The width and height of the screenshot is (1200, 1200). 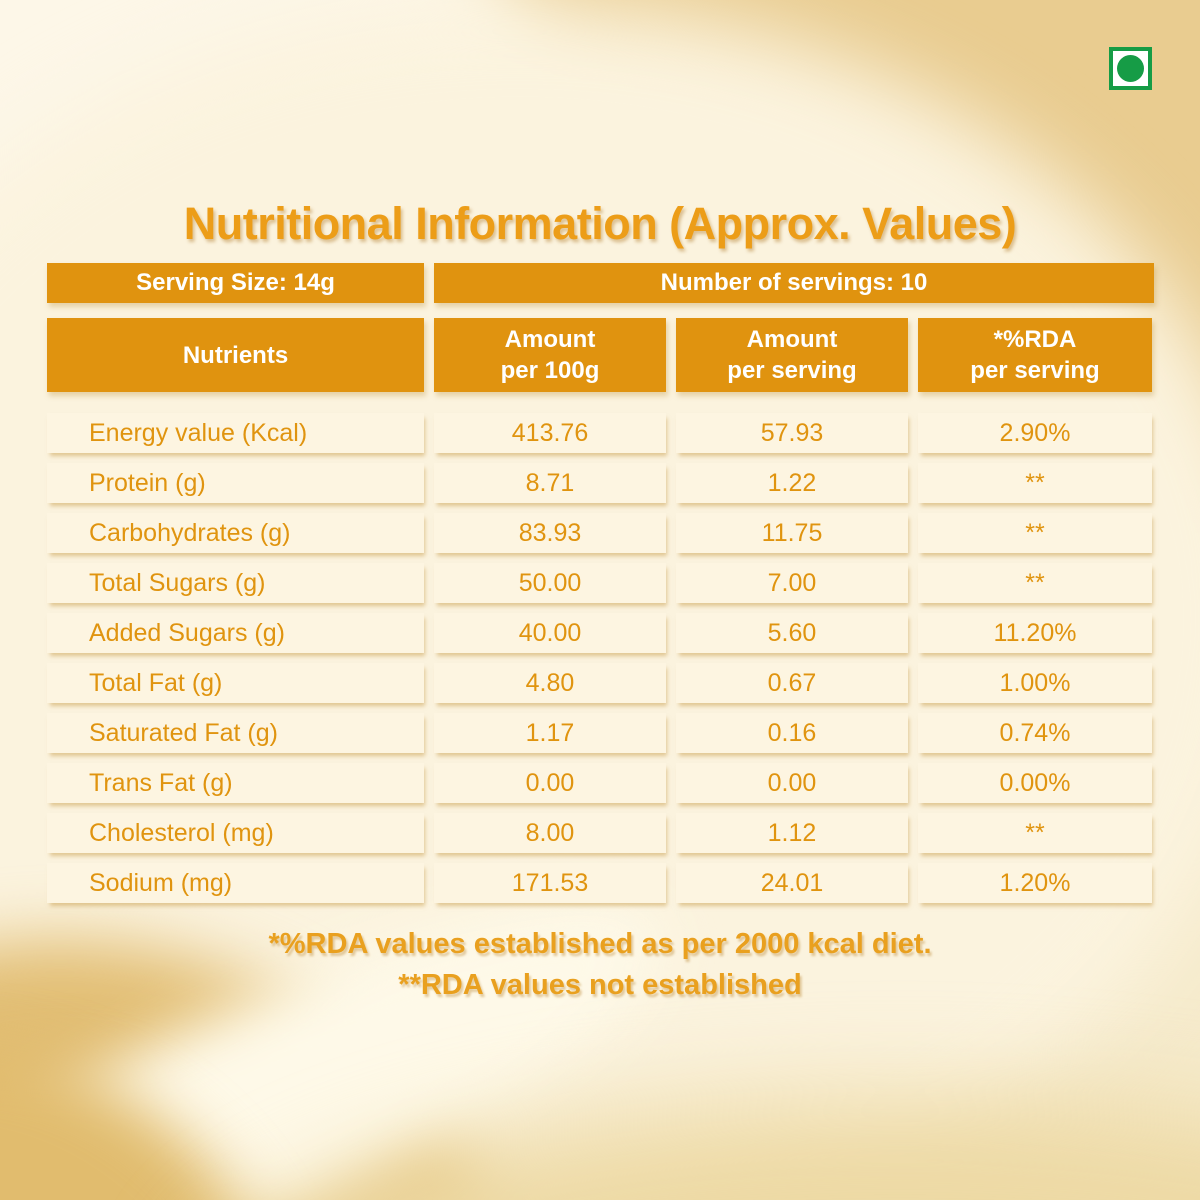 I want to click on value-per-100g: 83.93, so click(x=550, y=533).